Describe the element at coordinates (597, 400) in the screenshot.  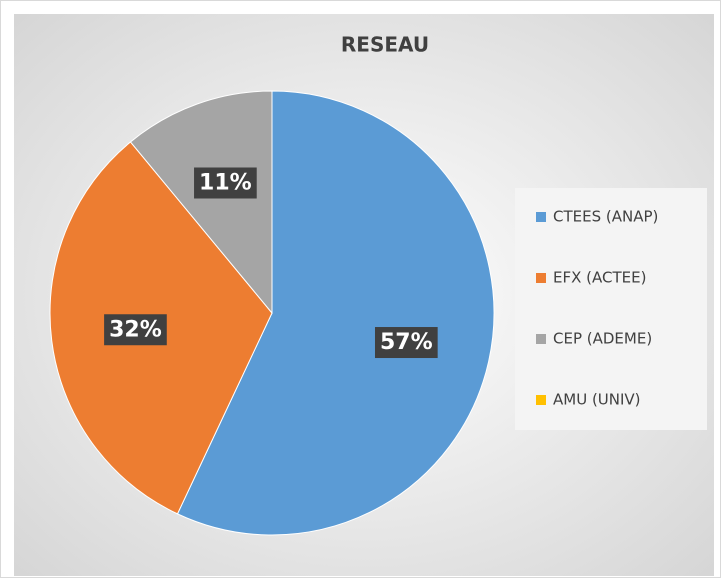
I see `legend-label: AMU (UNIV)` at that location.